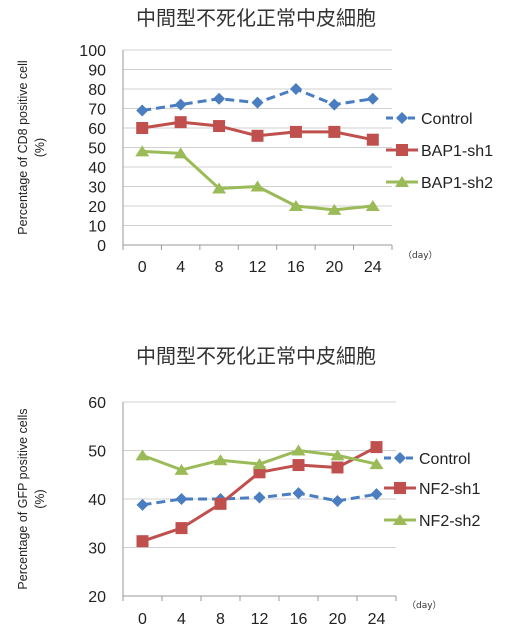 This screenshot has width=515, height=629. What do you see at coordinates (101, 246) in the screenshot?
I see `y-tick-label: 0` at bounding box center [101, 246].